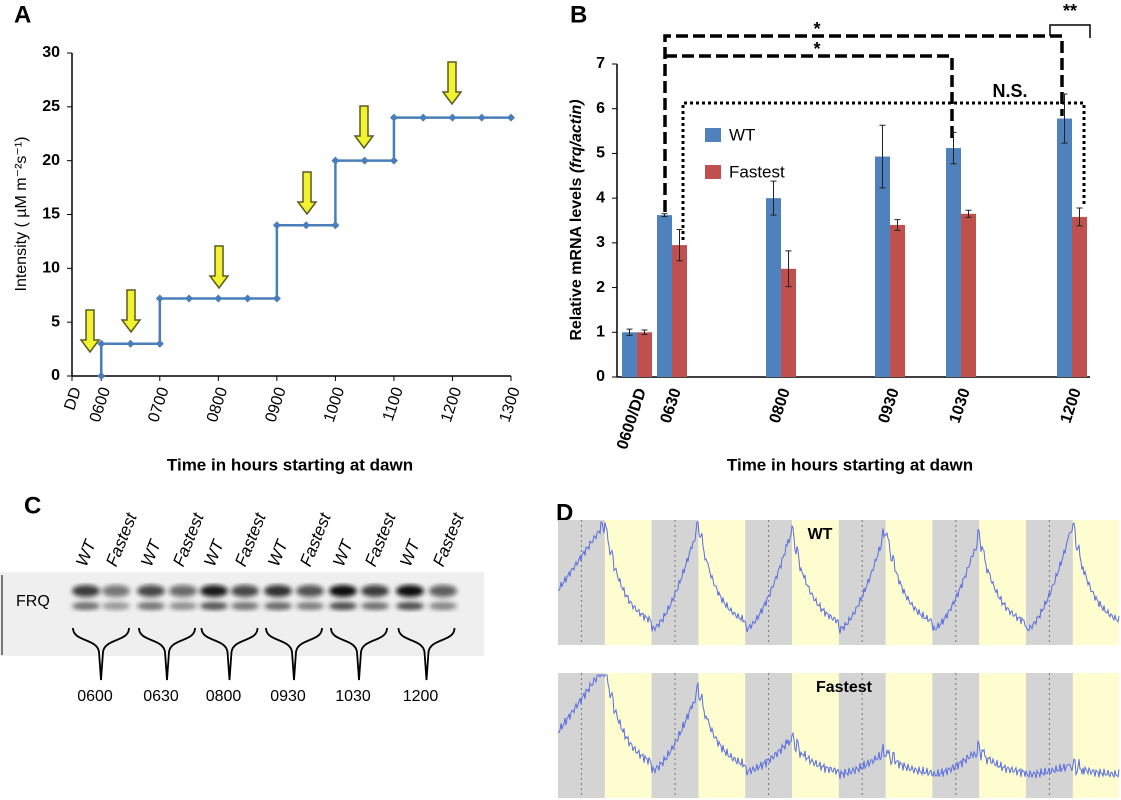 The height and width of the screenshot is (800, 1121). What do you see at coordinates (600, 242) in the screenshot?
I see `y-tick-label: 3` at bounding box center [600, 242].